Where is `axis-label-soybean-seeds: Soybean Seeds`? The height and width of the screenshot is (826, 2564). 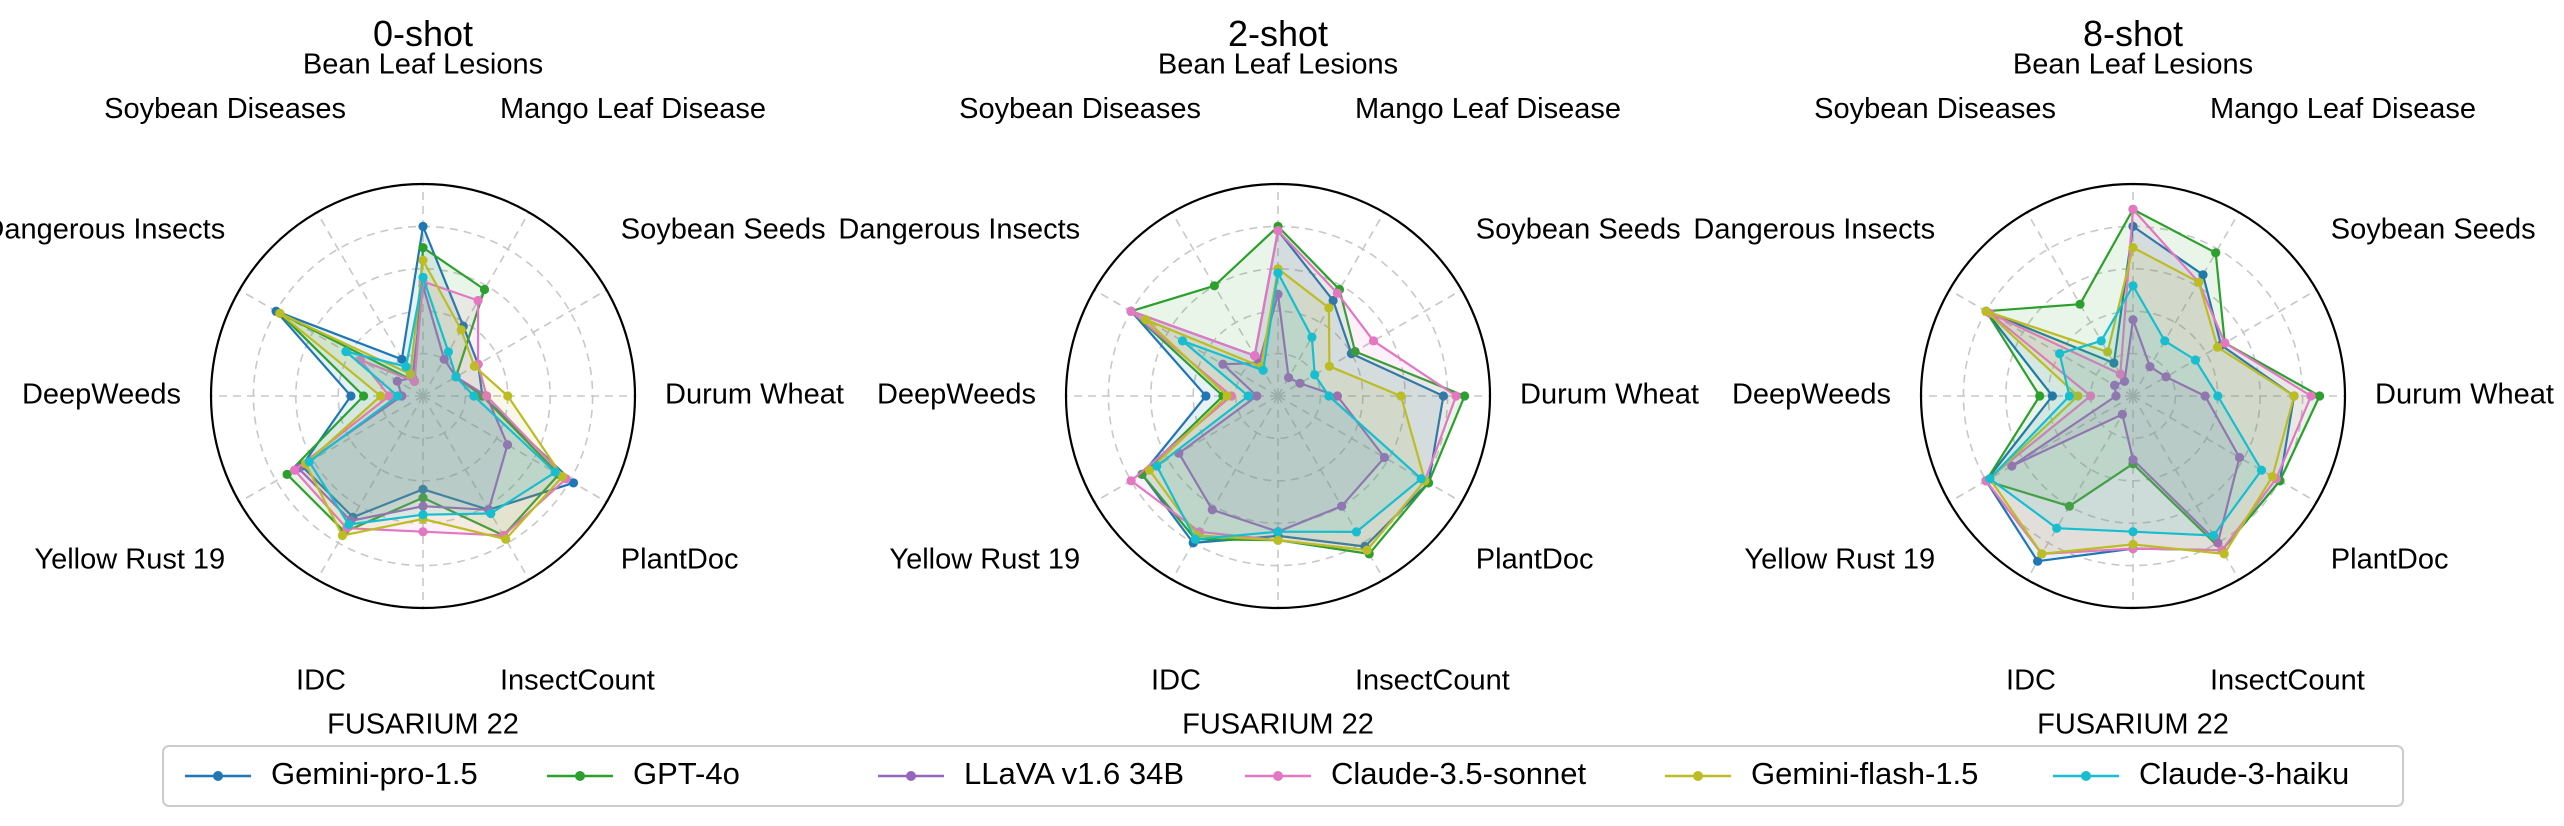
axis-label-soybean-seeds: Soybean Seeds is located at coordinates (2433, 230).